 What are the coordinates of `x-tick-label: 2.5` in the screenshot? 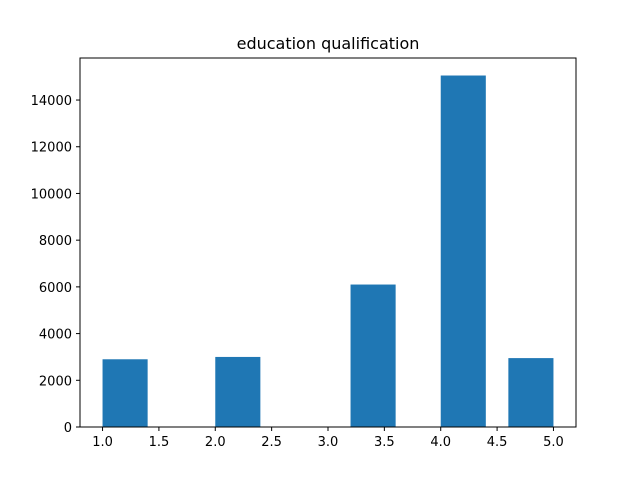 It's located at (271, 442).